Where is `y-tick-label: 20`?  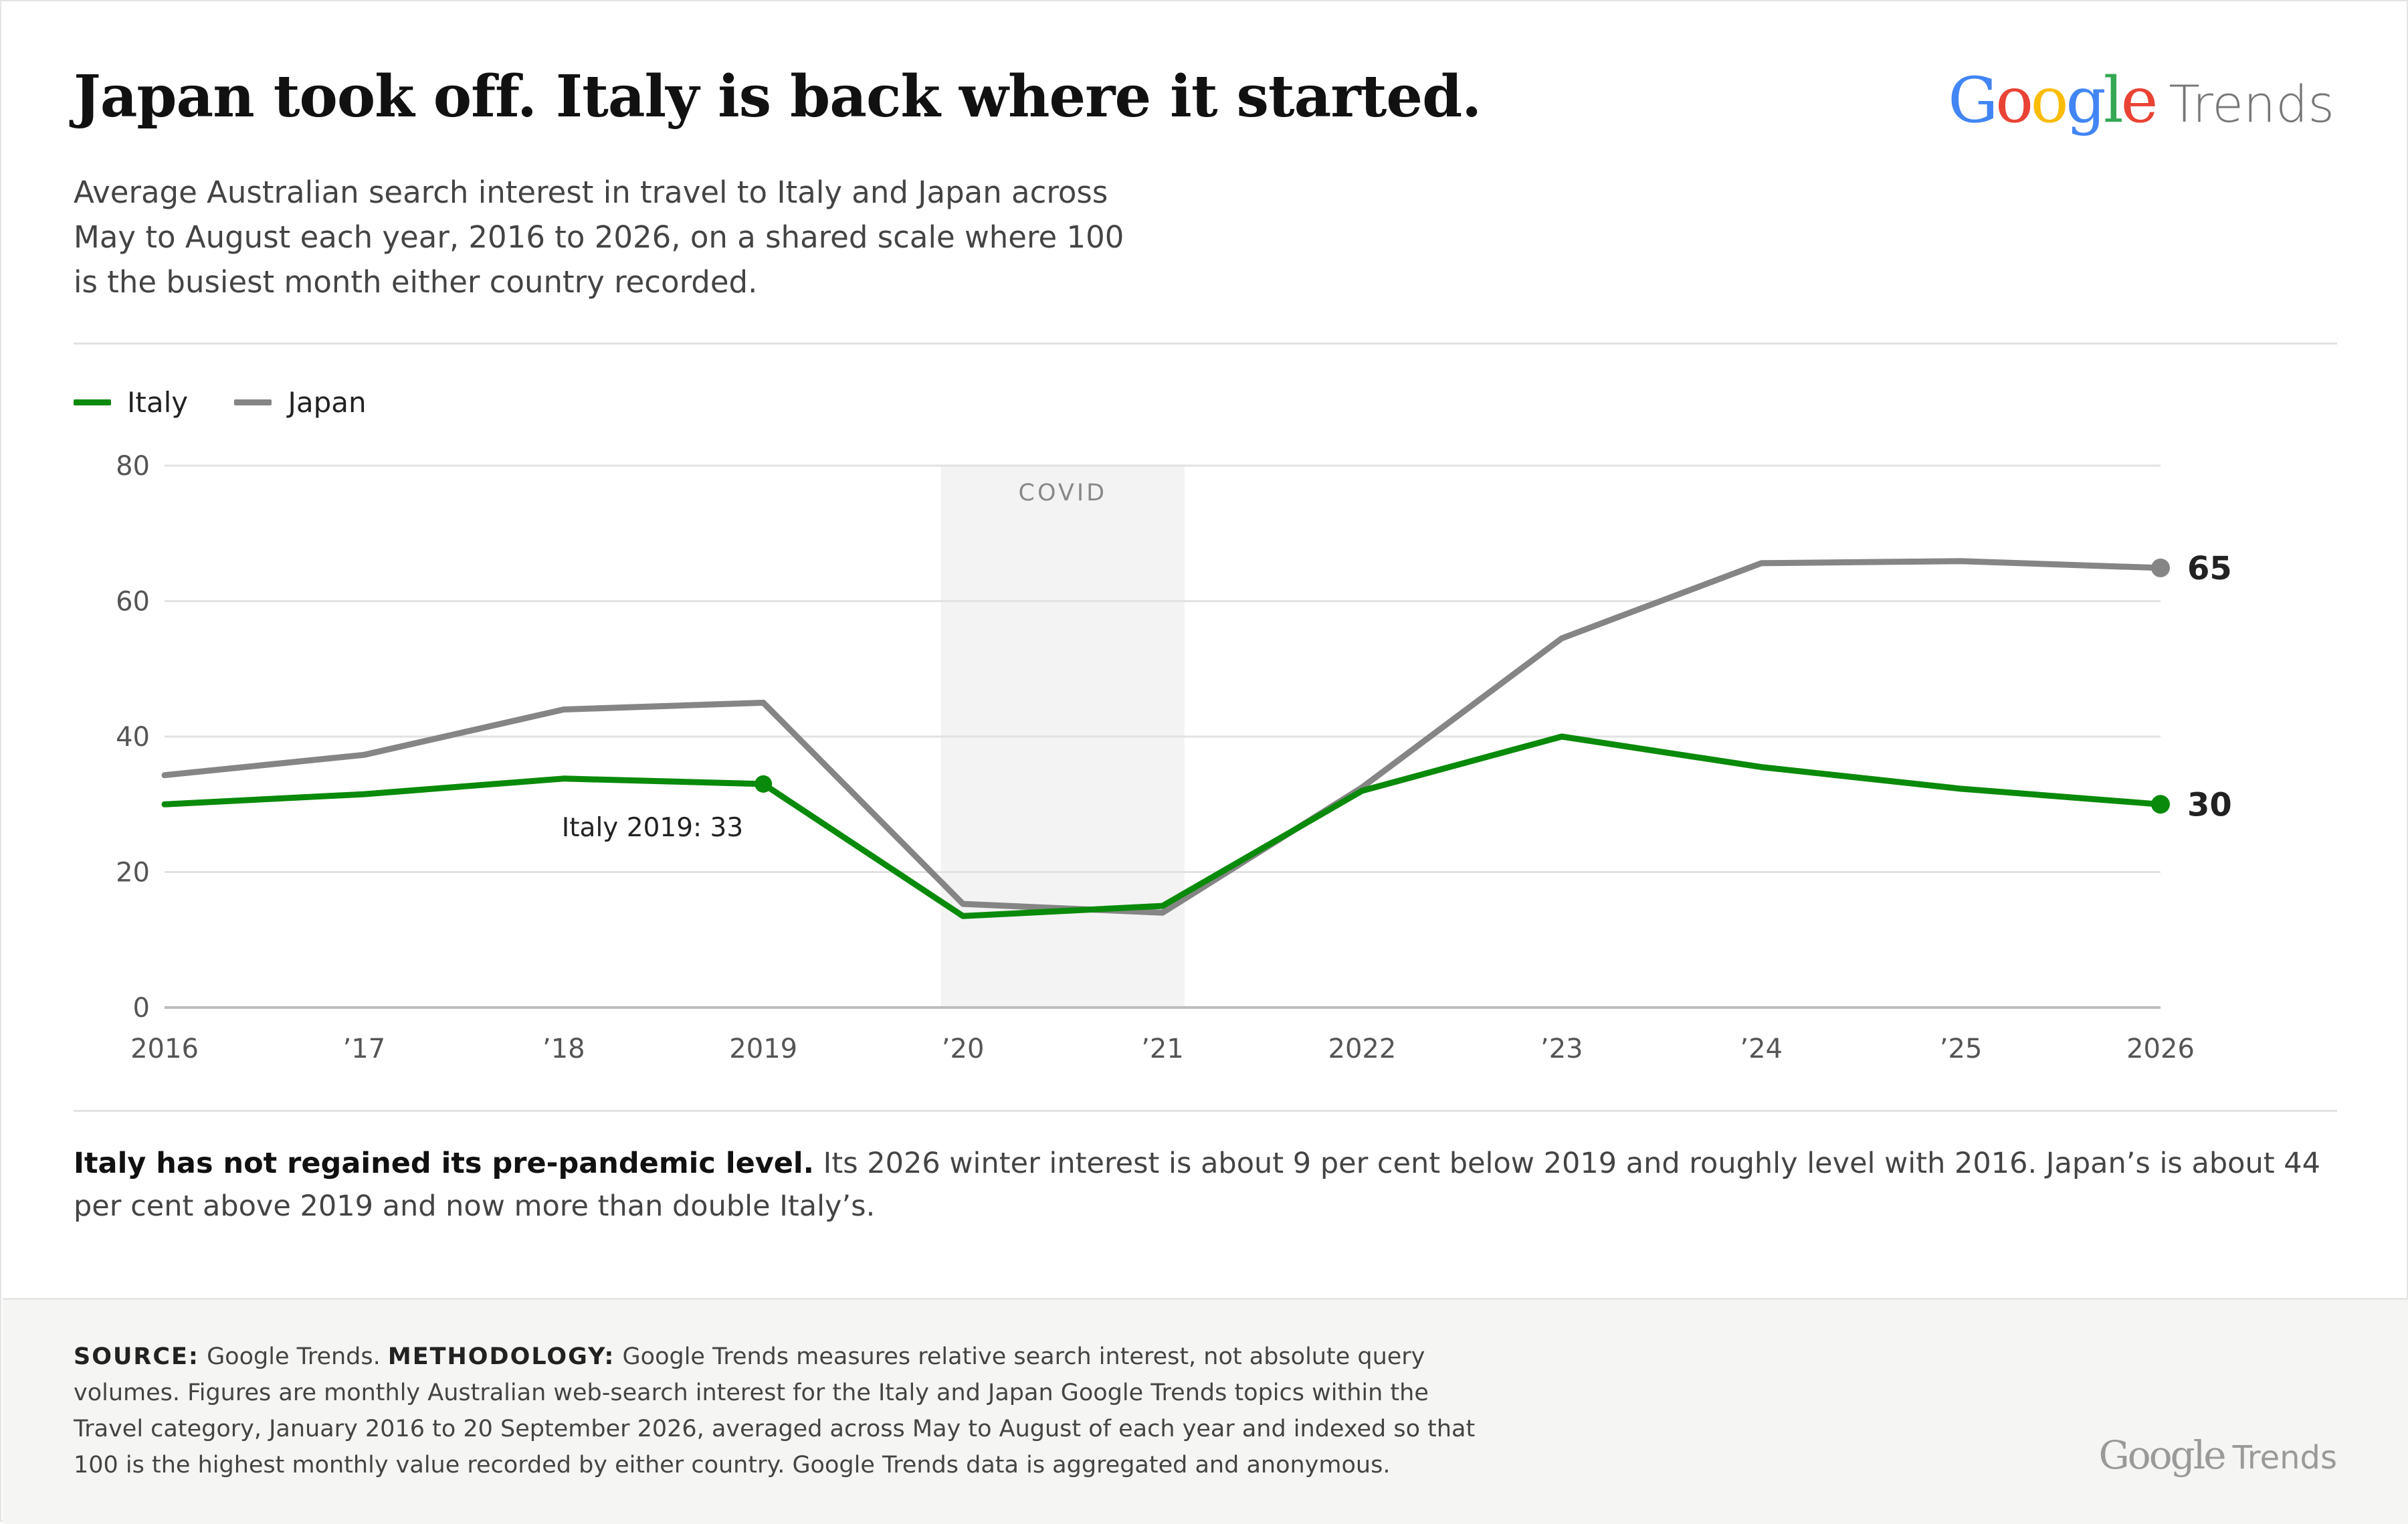 y-tick-label: 20 is located at coordinates (133, 873).